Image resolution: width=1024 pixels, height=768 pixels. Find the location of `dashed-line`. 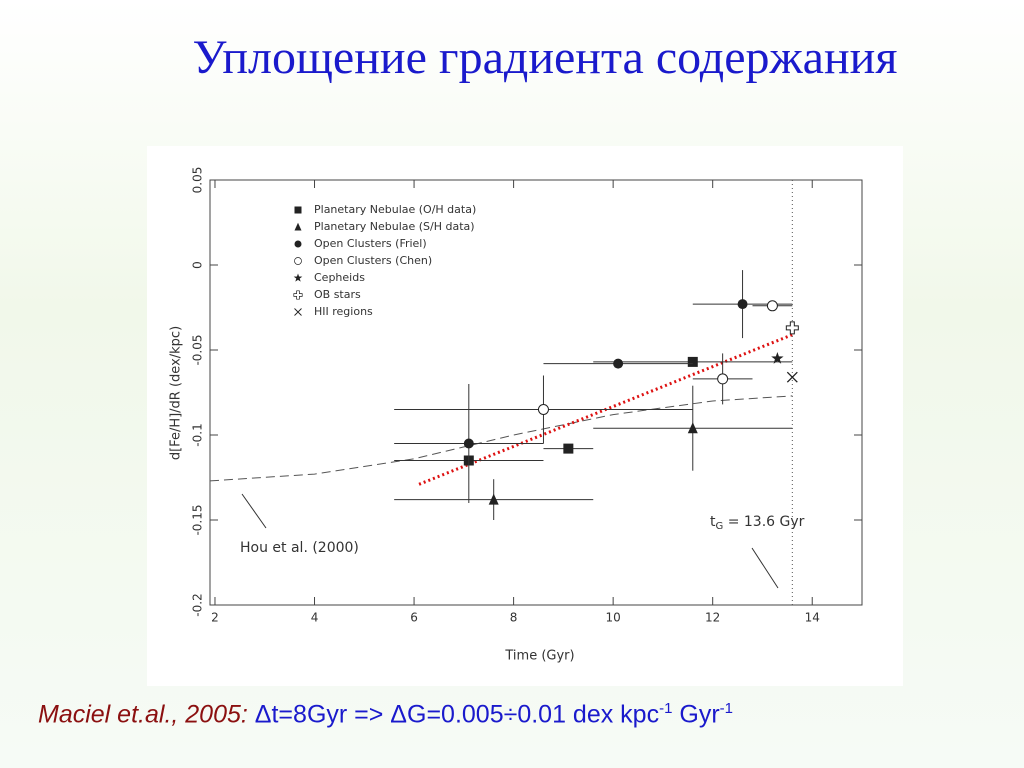

dashed-line is located at coordinates (501, 438).